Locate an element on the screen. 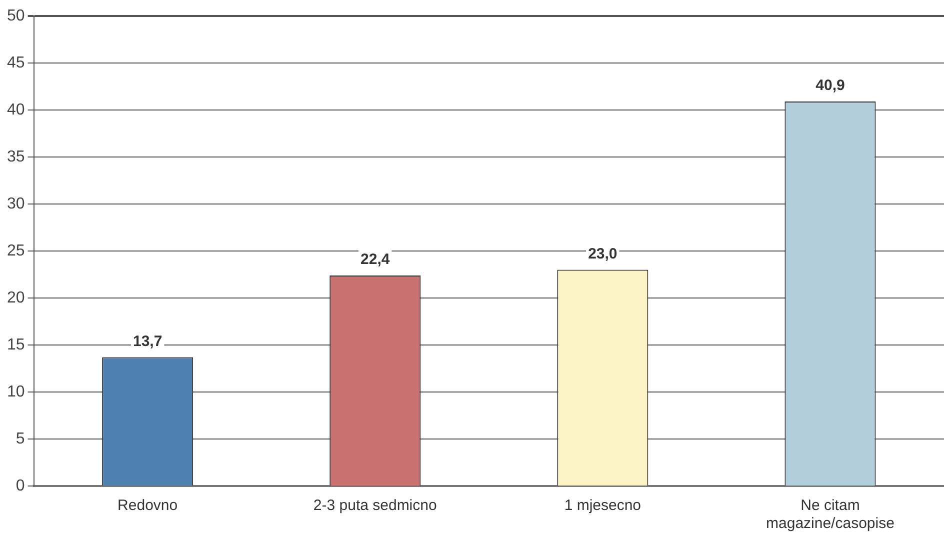  y-tick-label: 30 is located at coordinates (16, 203).